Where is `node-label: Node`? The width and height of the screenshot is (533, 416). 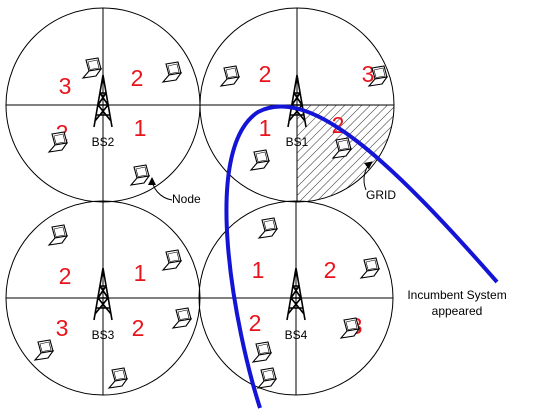
node-label: Node is located at coordinates (186, 199).